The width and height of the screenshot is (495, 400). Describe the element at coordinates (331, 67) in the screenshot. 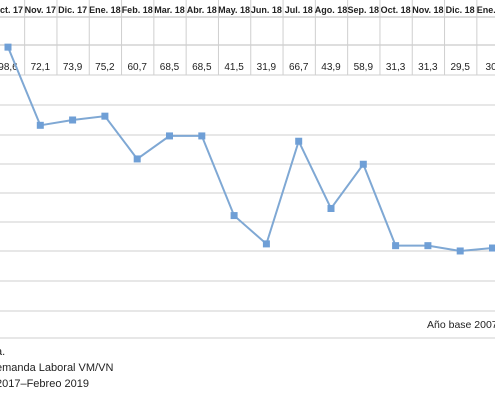

I see `value-label: 43,9` at that location.